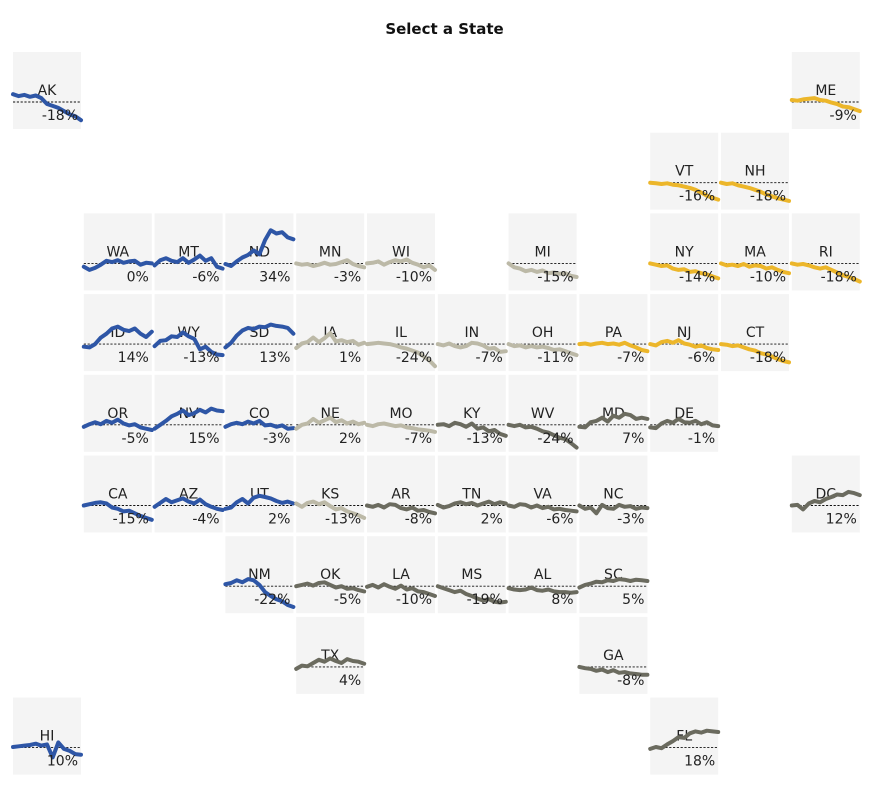  I want to click on state-tile-tn: TN2%, so click(471, 494).